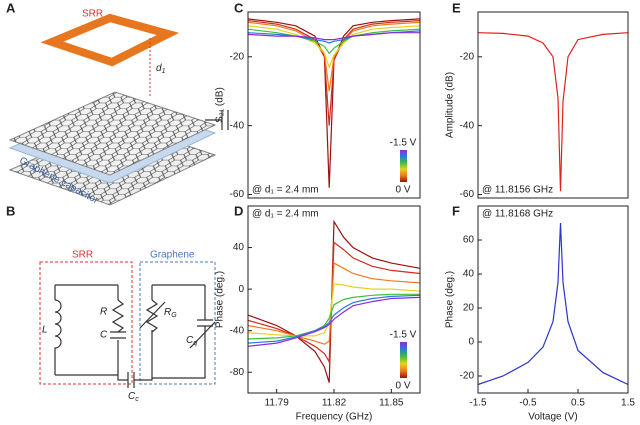 The height and width of the screenshot is (425, 640). What do you see at coordinates (82, 255) in the screenshot?
I see `srr-circuit-label: SRR` at bounding box center [82, 255].